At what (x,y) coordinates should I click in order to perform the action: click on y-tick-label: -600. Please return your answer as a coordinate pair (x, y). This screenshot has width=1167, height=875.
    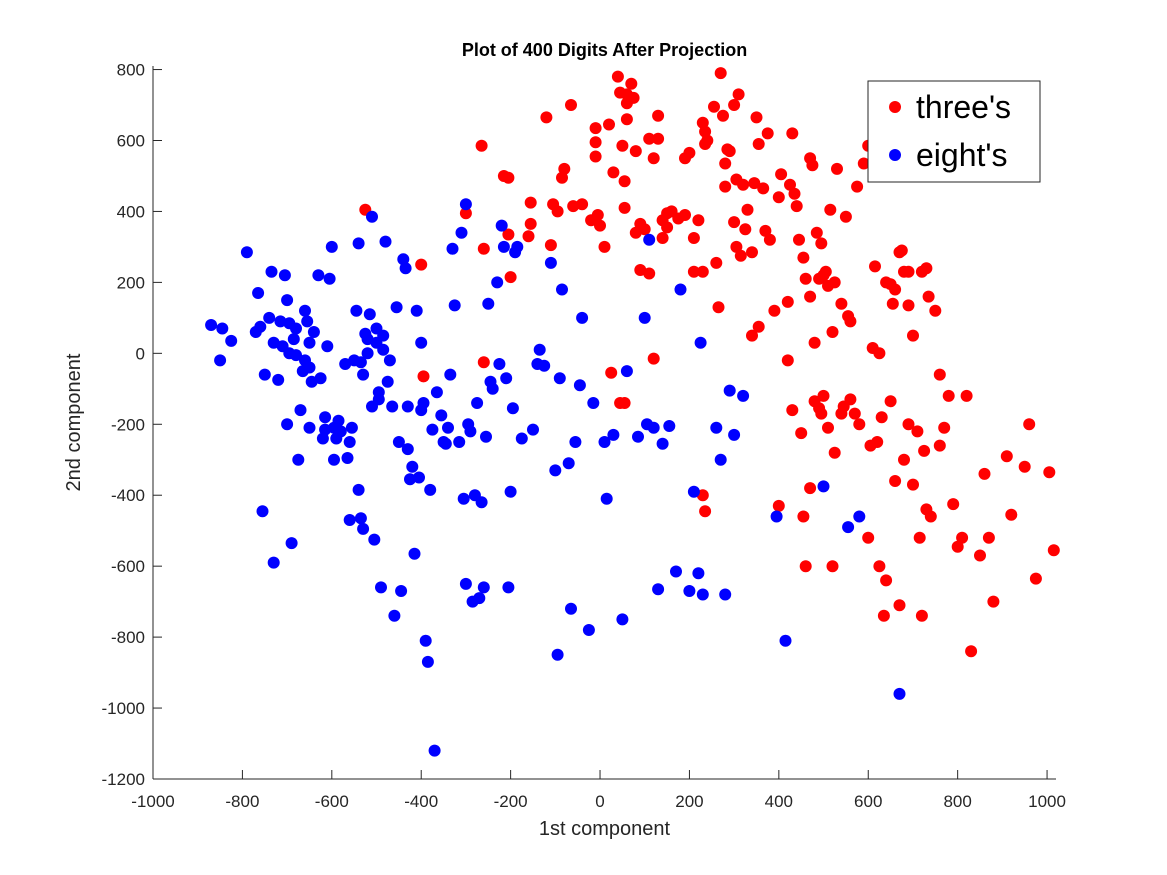
    Looking at the image, I should click on (128, 566).